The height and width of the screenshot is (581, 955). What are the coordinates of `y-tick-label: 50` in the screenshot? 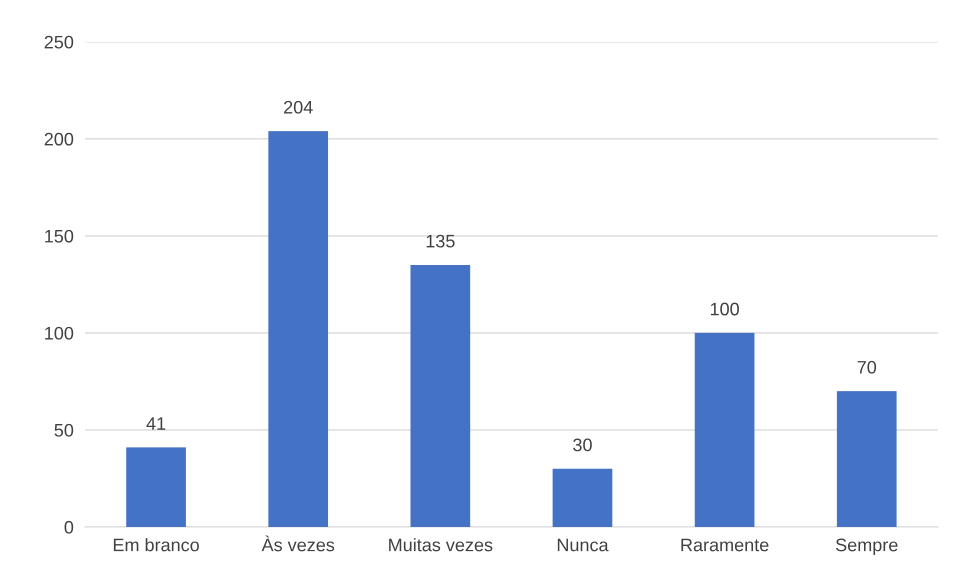 It's located at (64, 430).